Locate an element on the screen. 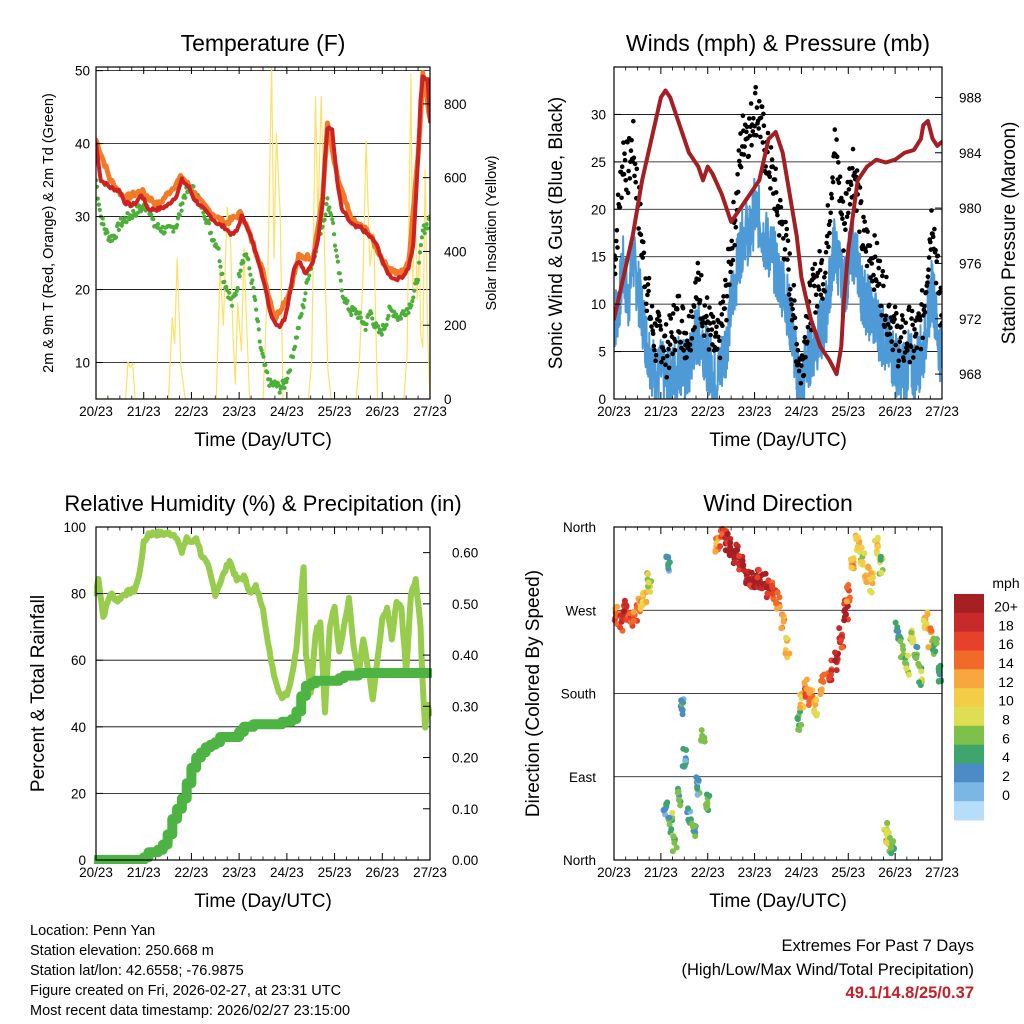 The width and height of the screenshot is (1024, 1024). x-axis-label: Time (Day/UTC) is located at coordinates (263, 901).